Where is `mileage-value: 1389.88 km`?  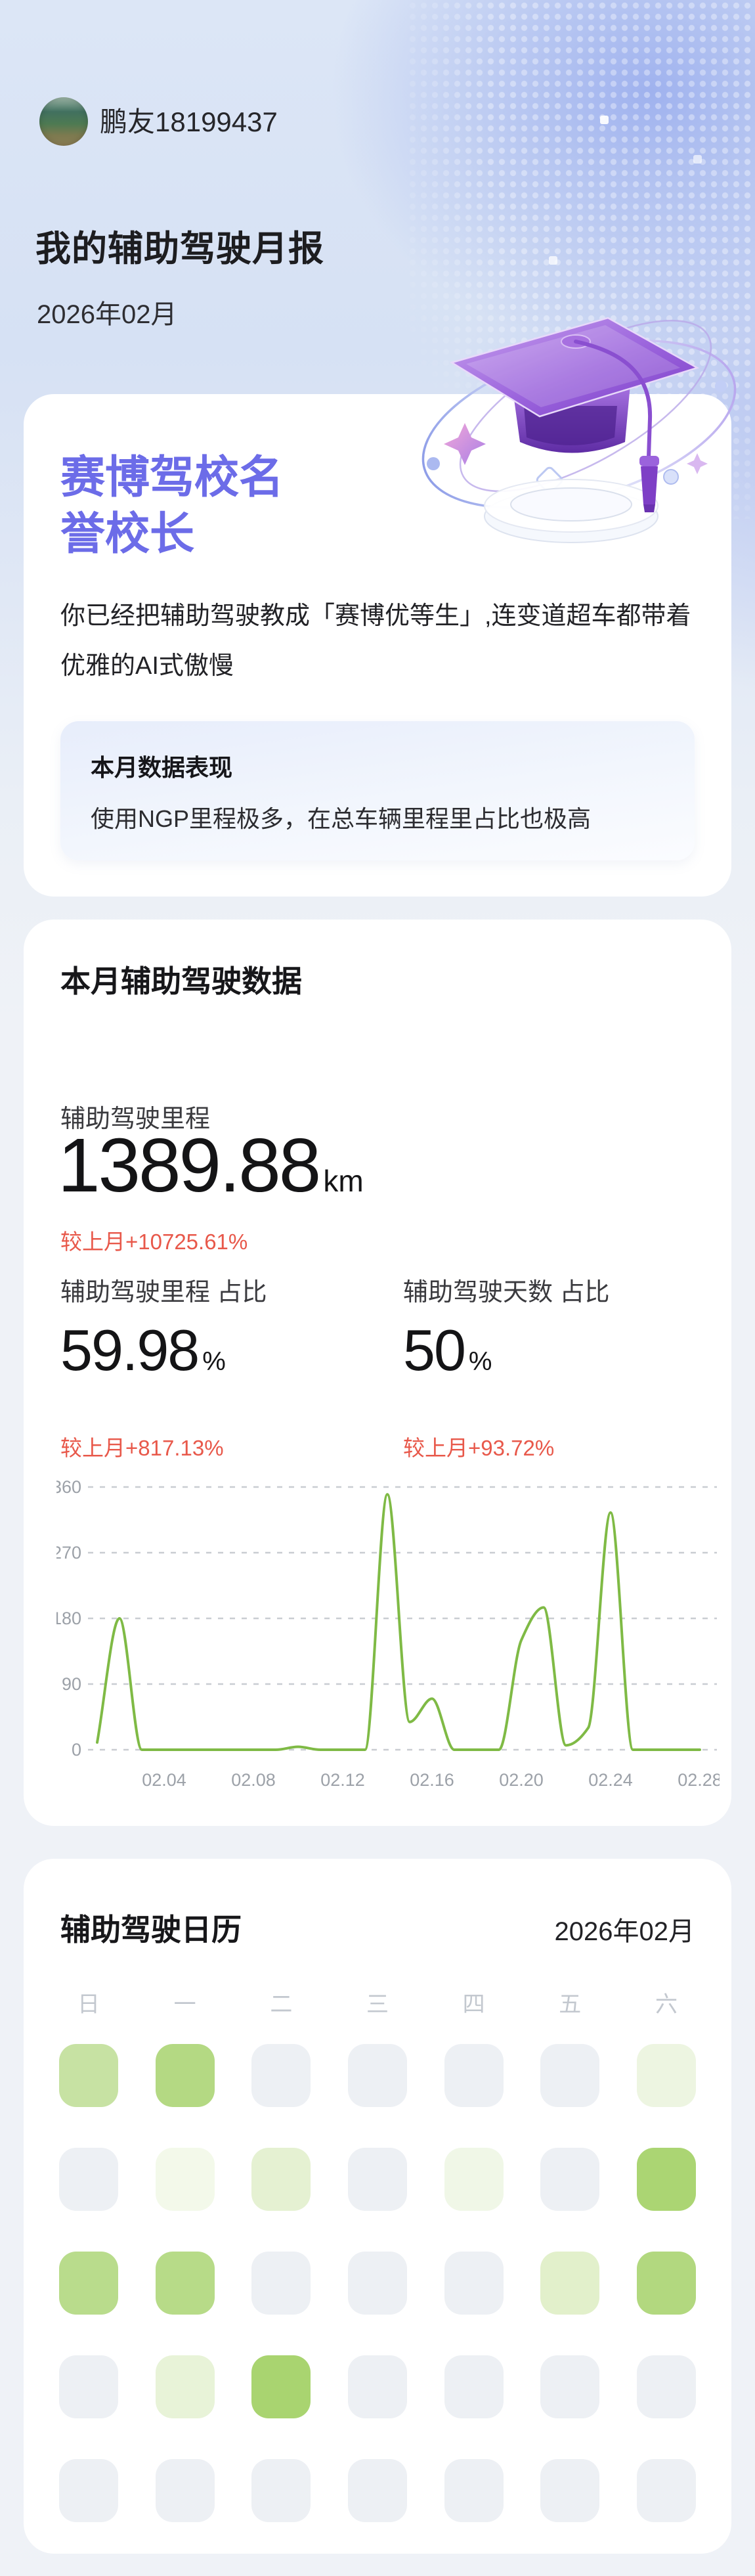 mileage-value: 1389.88 km is located at coordinates (211, 1173).